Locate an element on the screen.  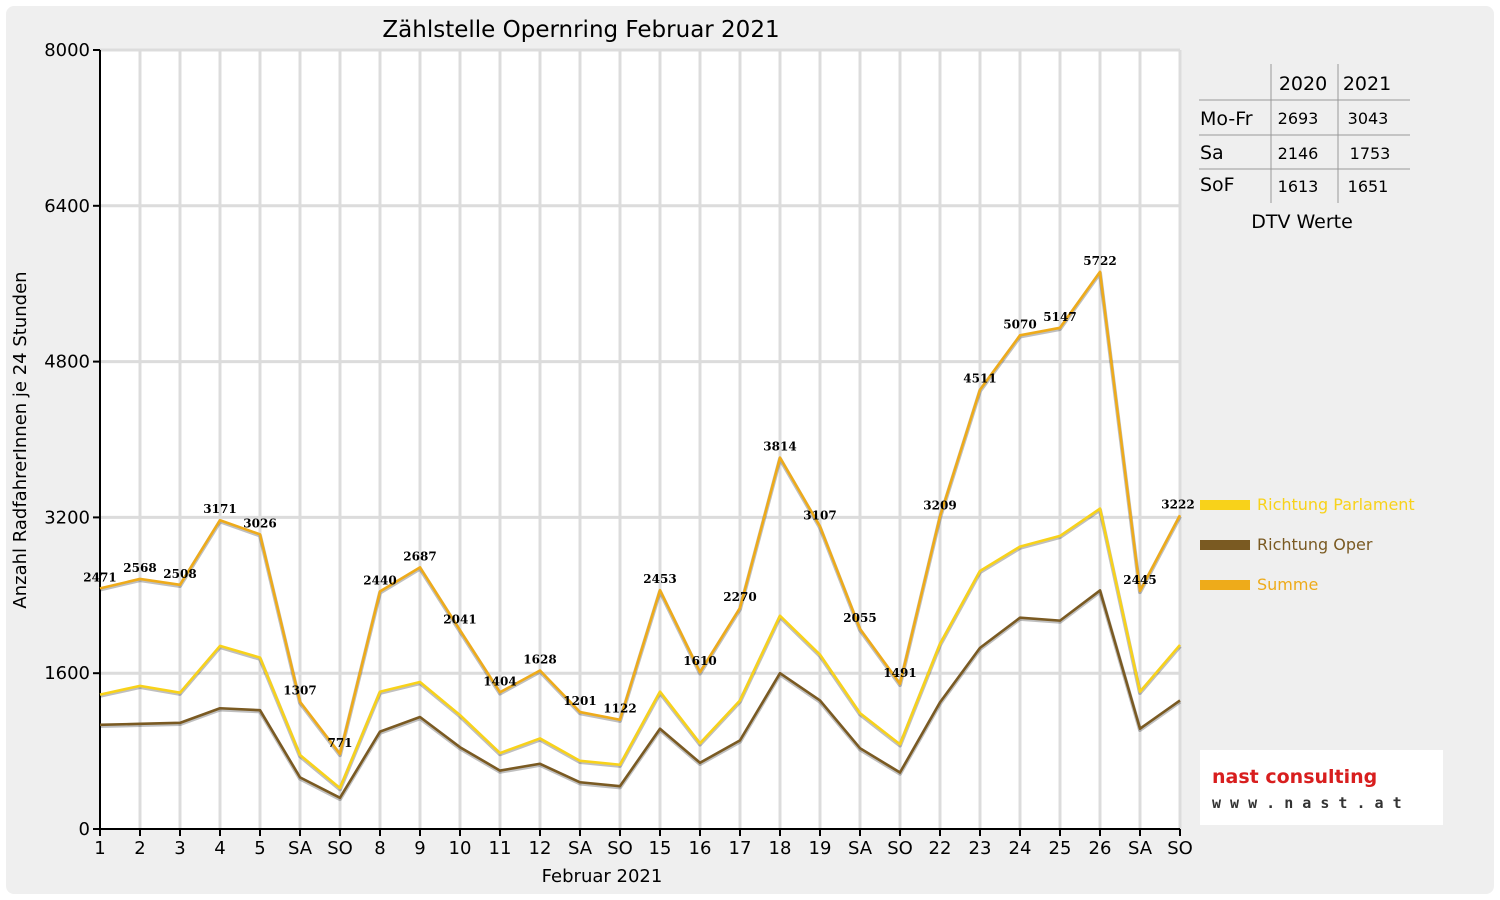
legend: Richtung Parlament Richtung Oper Summe is located at coordinates (1307, 544).